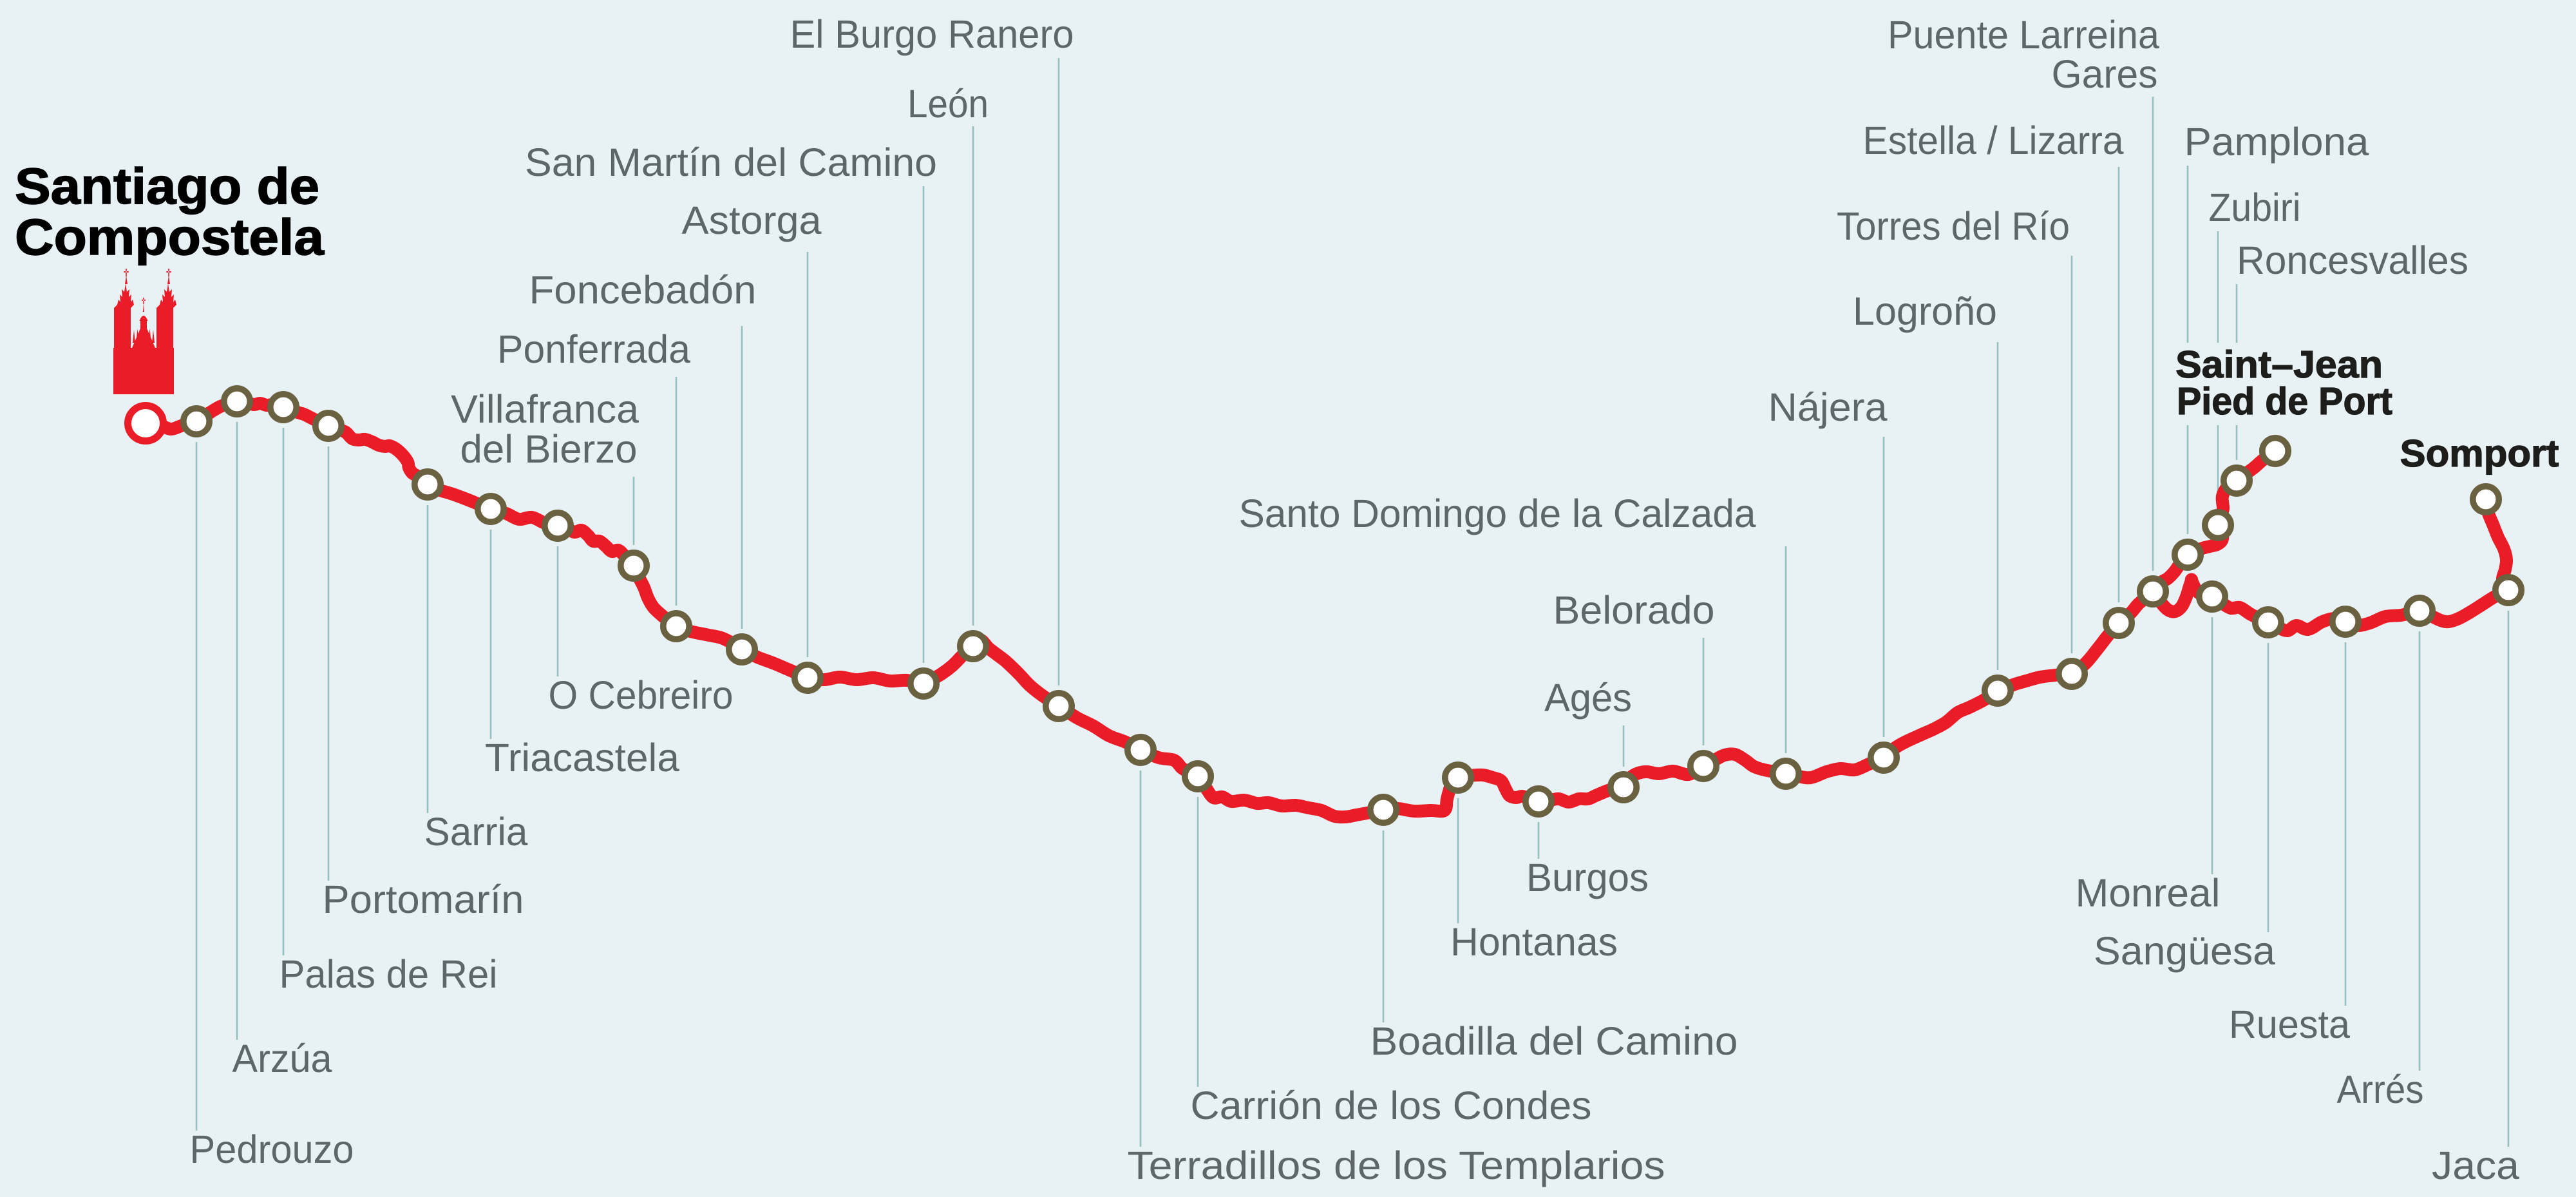 The width and height of the screenshot is (2576, 1197). What do you see at coordinates (643, 290) in the screenshot?
I see `svg-text: Foncebadón` at bounding box center [643, 290].